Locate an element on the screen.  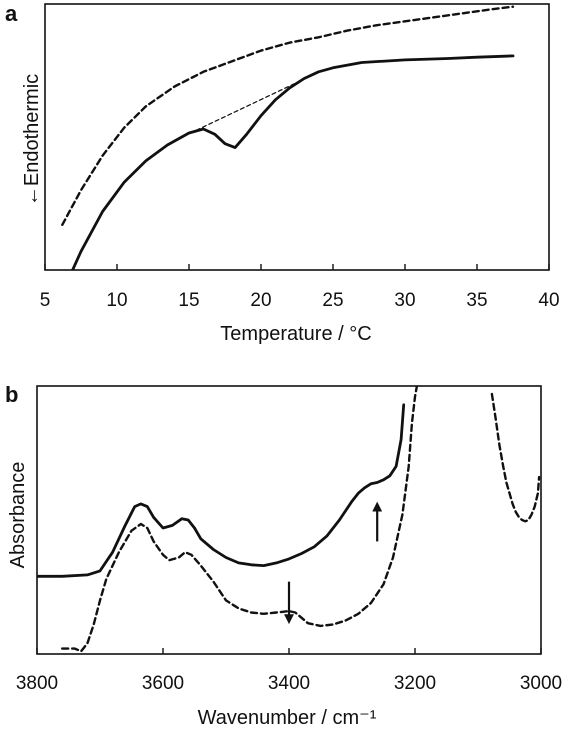
panel-b-x-tick-label: 3800 is located at coordinates (37, 683).